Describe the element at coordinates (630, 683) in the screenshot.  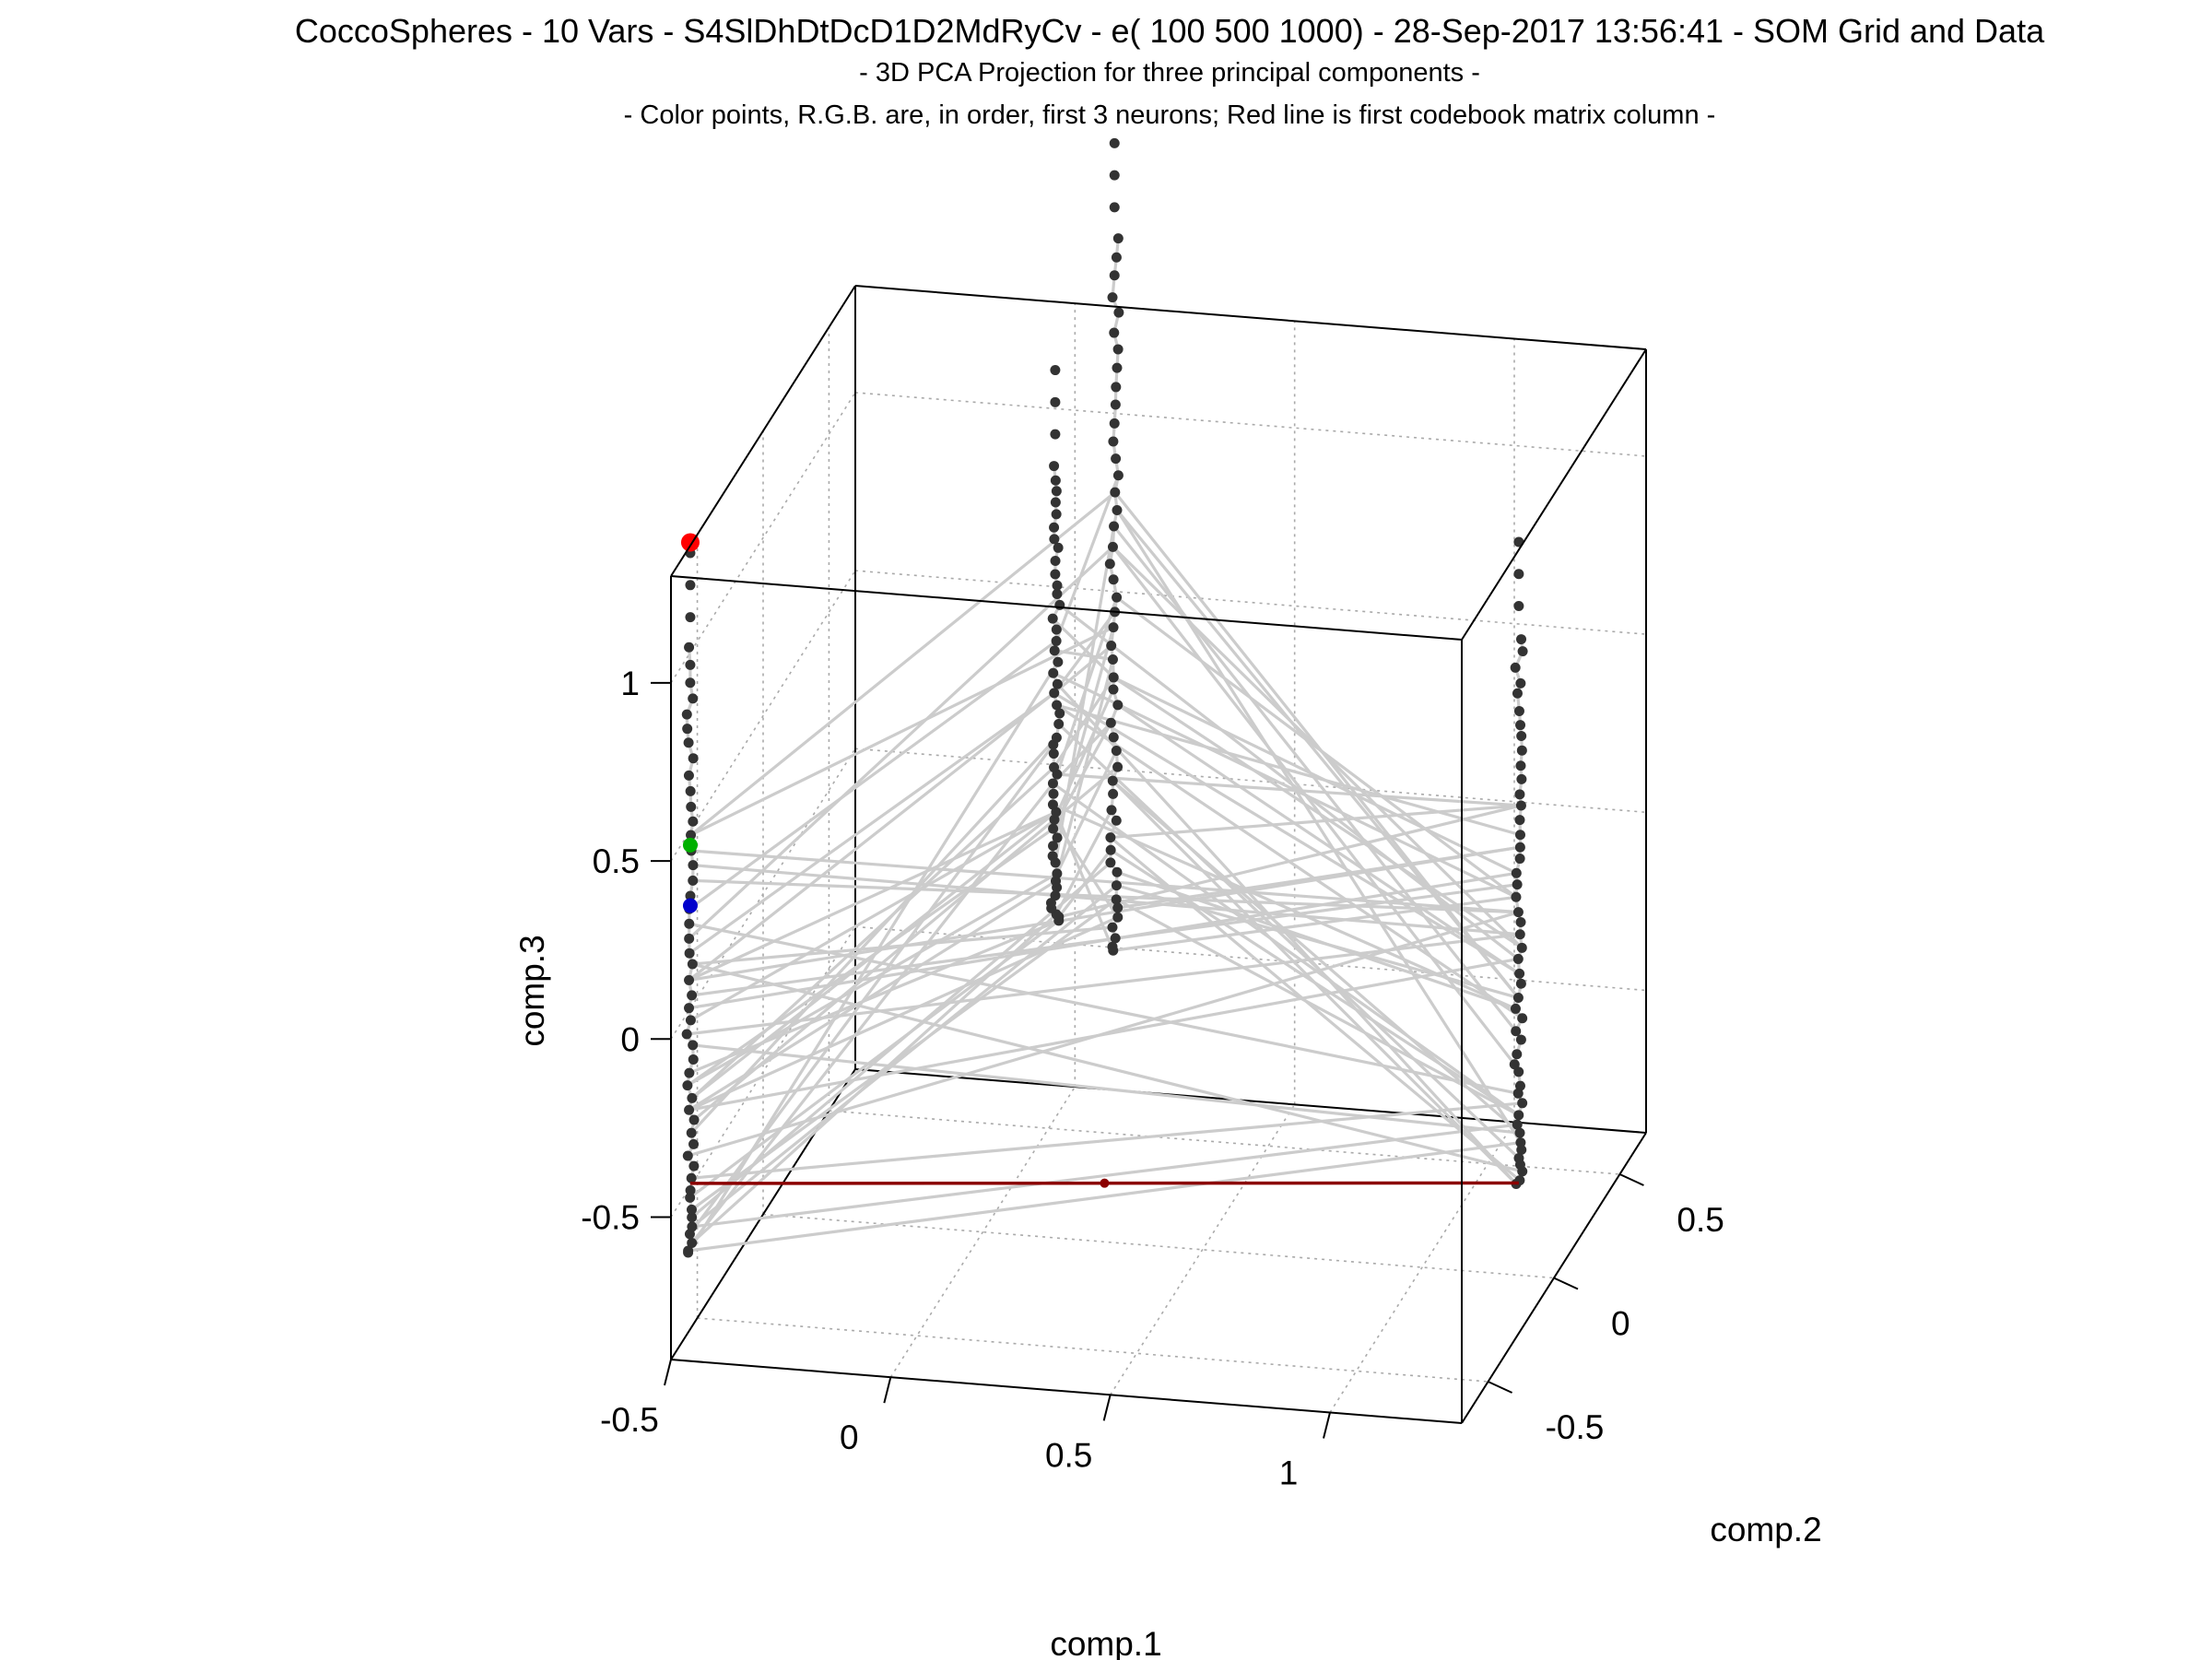
I see `z-tick-label: 1` at that location.